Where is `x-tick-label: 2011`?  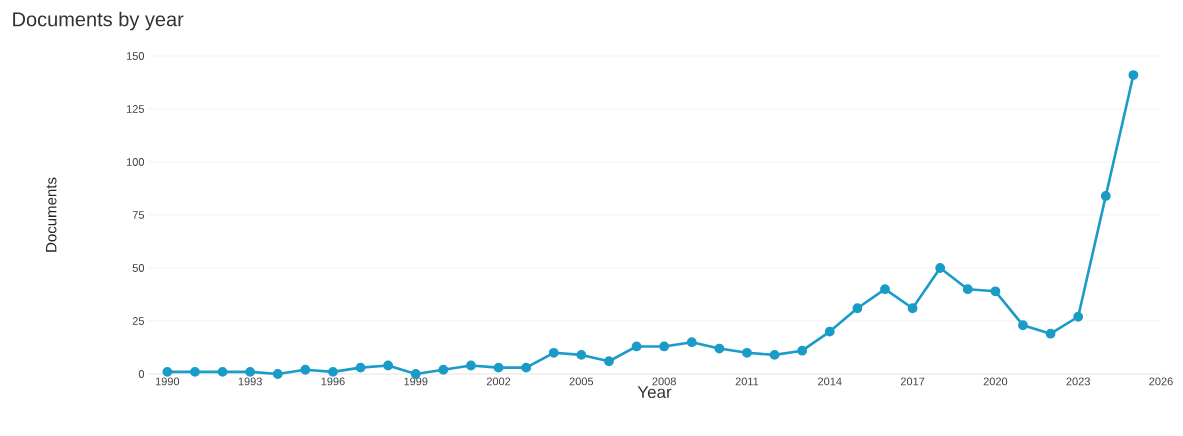 x-tick-label: 2011 is located at coordinates (747, 381).